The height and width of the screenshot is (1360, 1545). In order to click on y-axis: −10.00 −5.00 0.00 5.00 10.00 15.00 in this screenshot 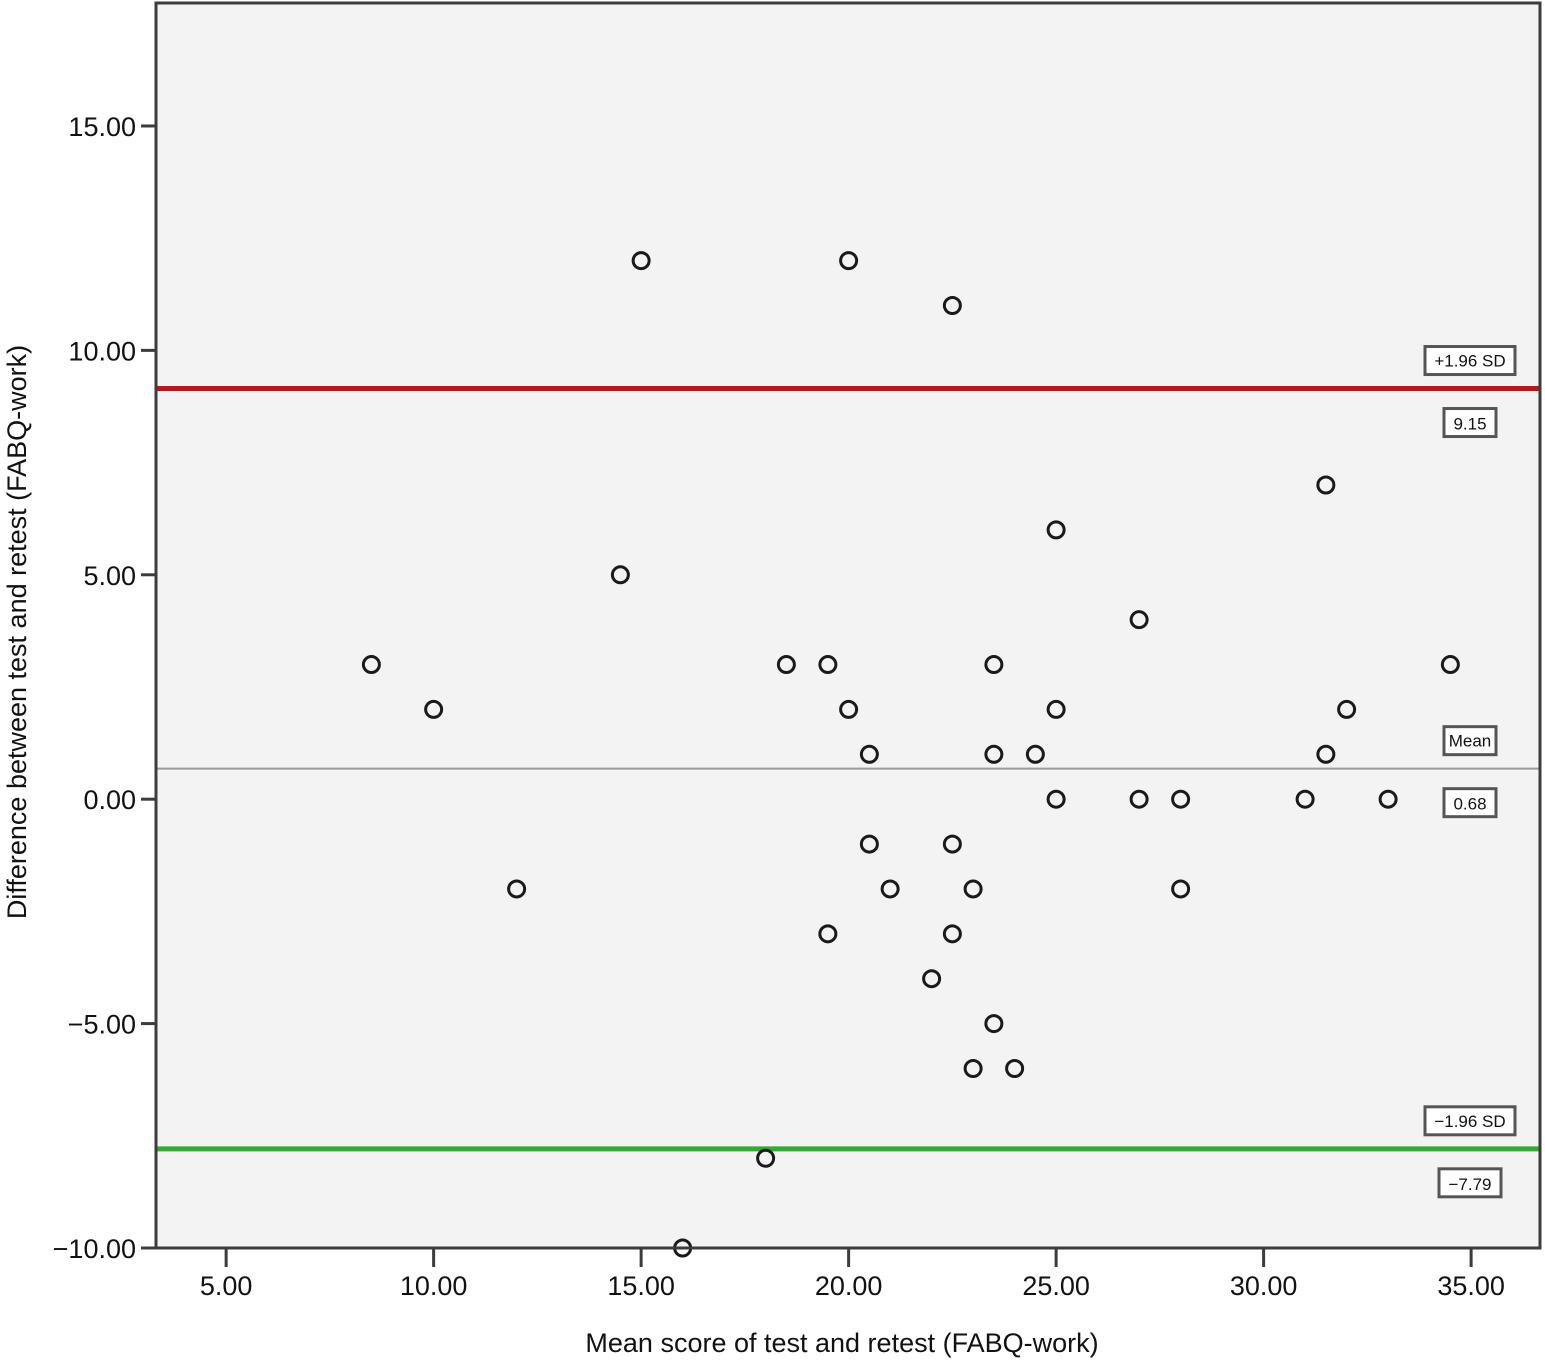, I will do `click(104, 688)`.